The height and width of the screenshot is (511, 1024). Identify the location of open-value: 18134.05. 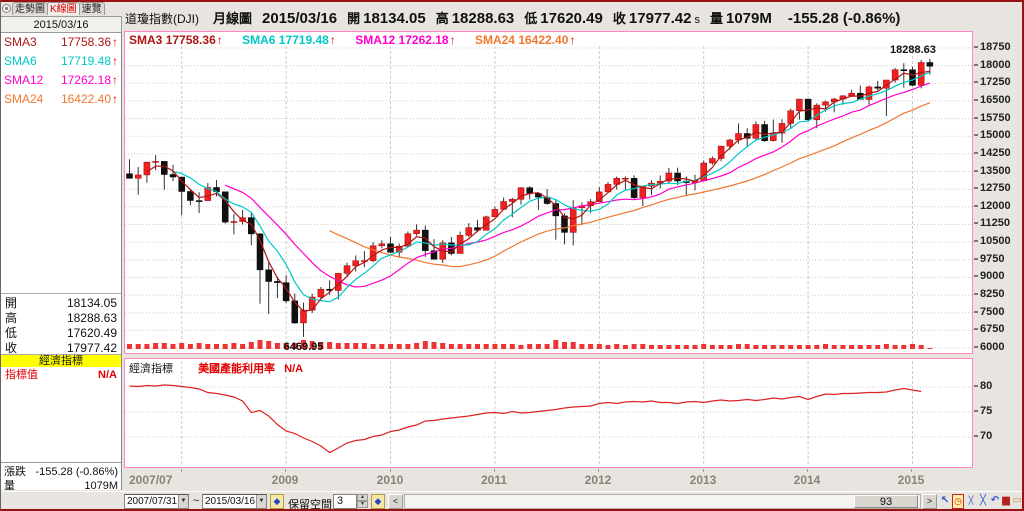
(394, 18).